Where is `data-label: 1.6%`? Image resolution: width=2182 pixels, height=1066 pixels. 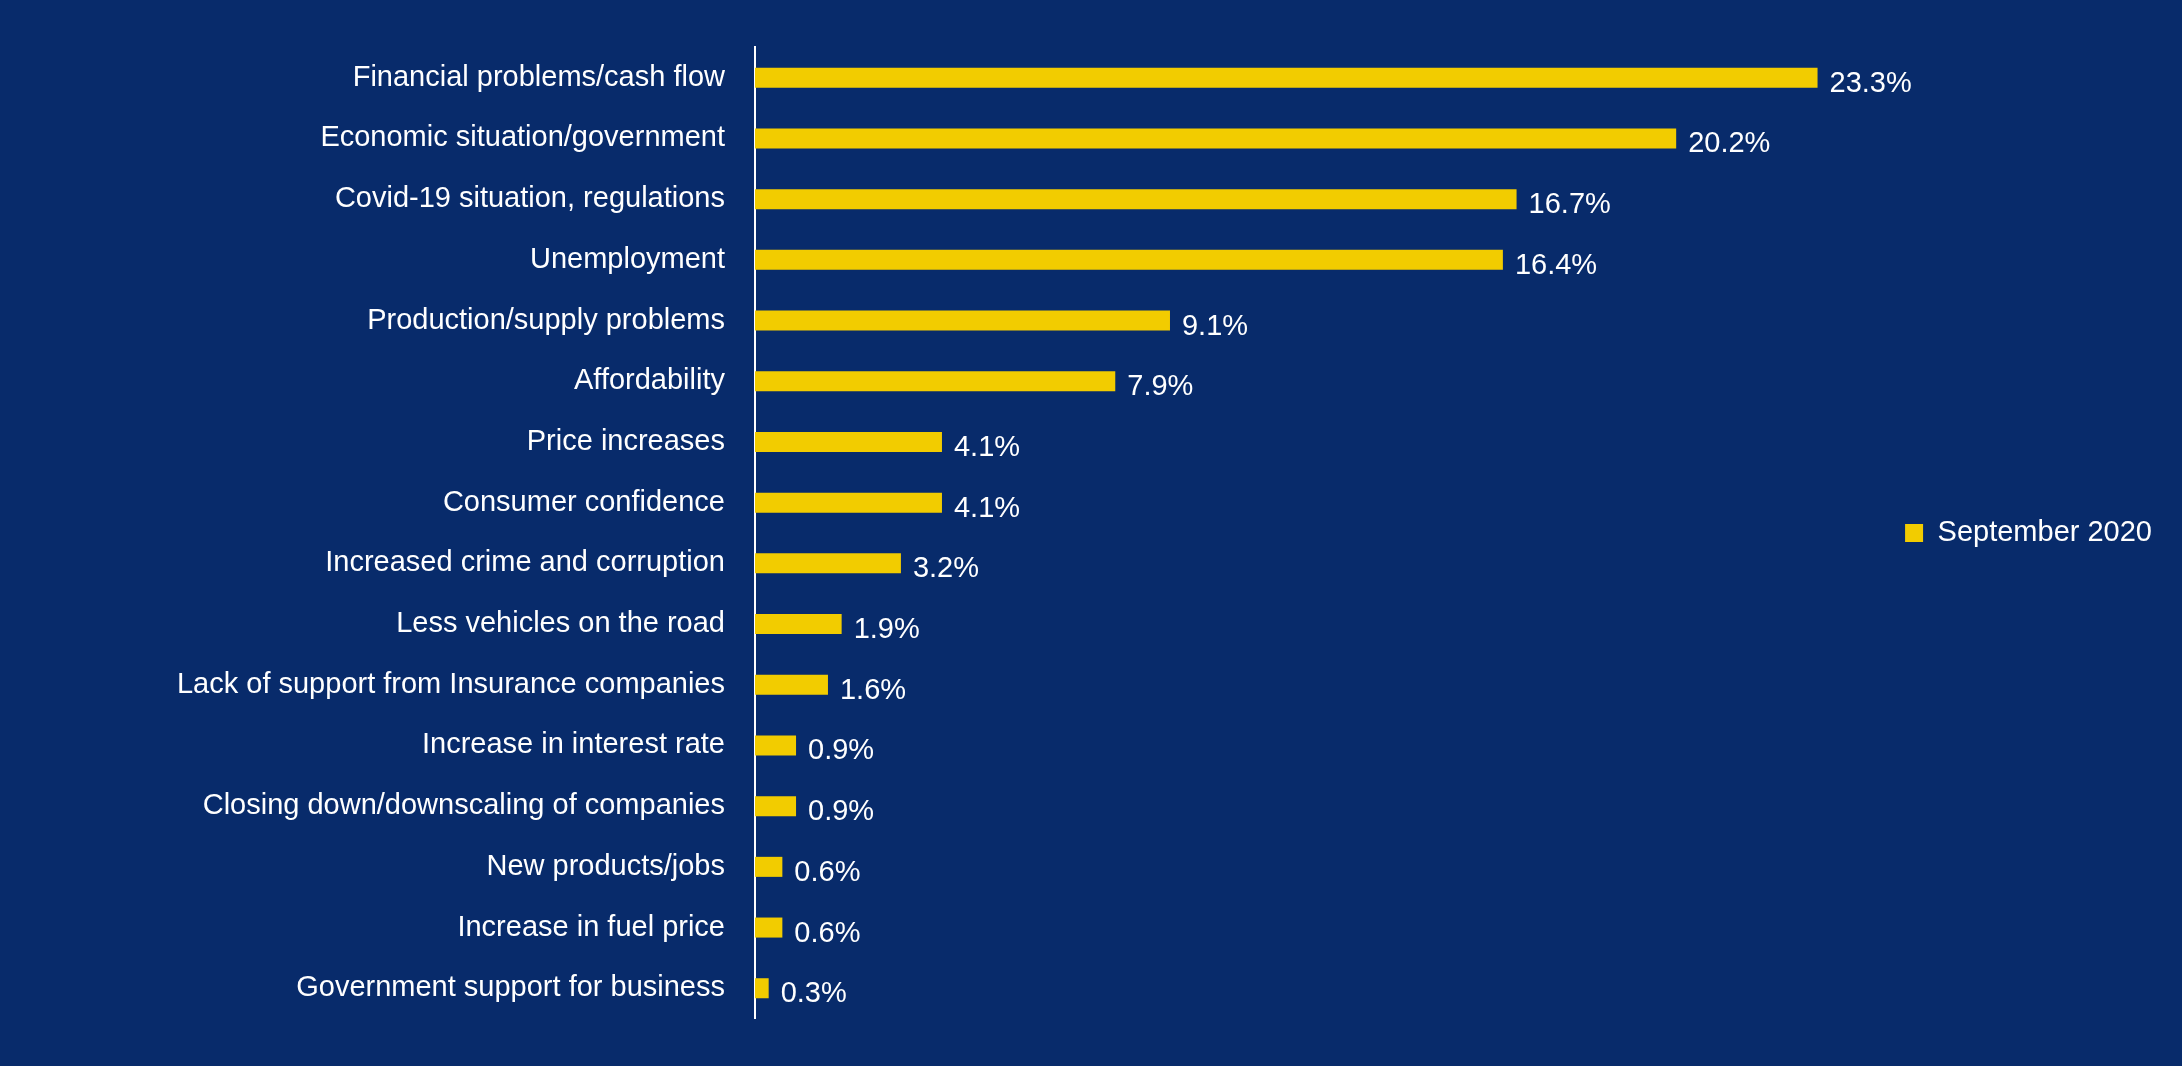 data-label: 1.6% is located at coordinates (873, 688).